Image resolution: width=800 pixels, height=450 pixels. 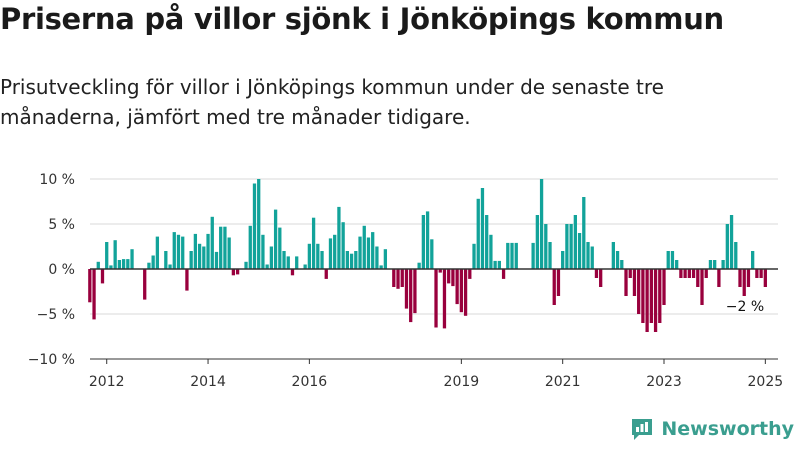 What do you see at coordinates (51, 360) in the screenshot?
I see `y-tick-label: −10 %` at bounding box center [51, 360].